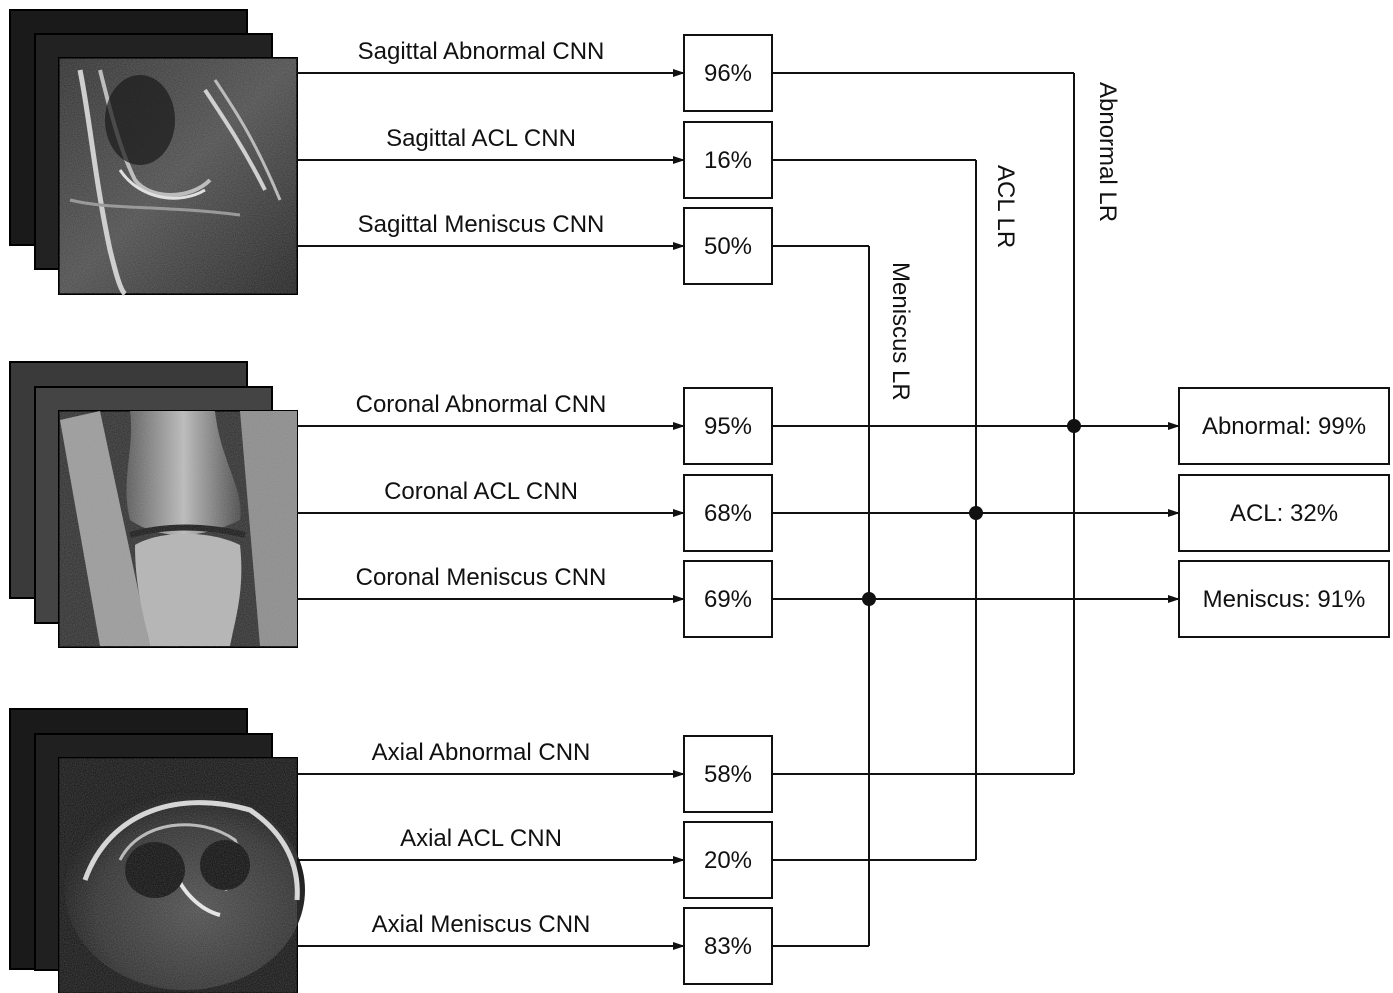 The height and width of the screenshot is (993, 1393). What do you see at coordinates (481, 51) in the screenshot?
I see `sagittal-abnormal-cnn-label: Sagittal Abnormal CNN` at bounding box center [481, 51].